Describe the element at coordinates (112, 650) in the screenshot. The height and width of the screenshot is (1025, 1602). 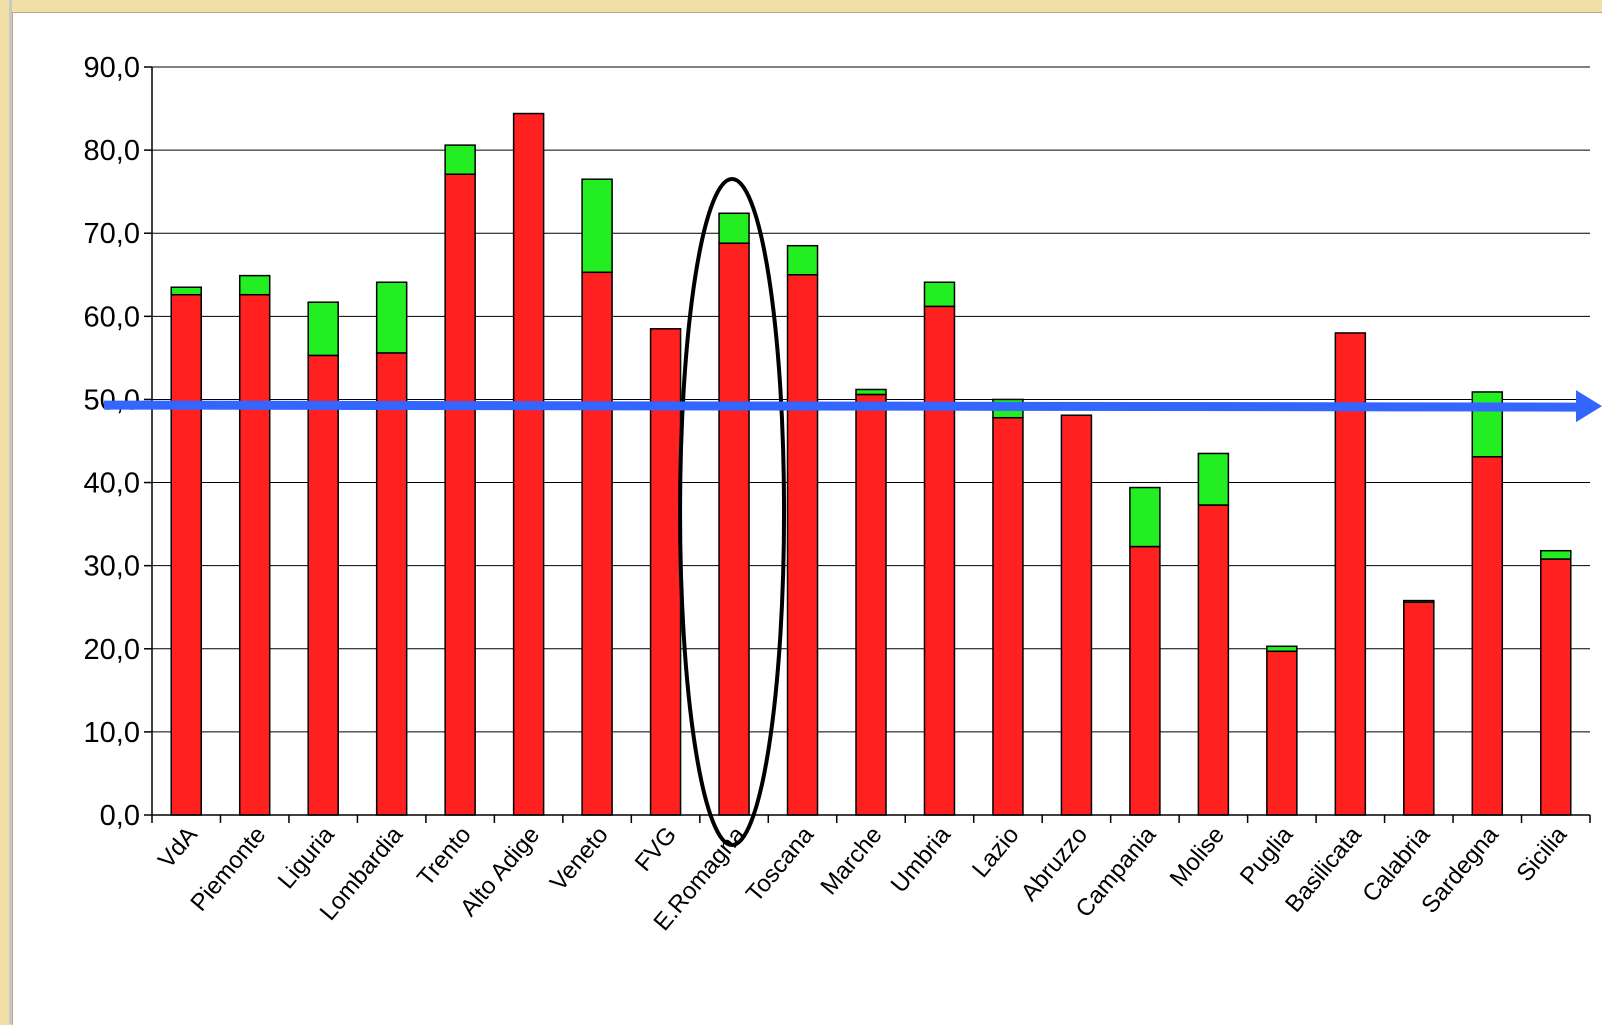
I see `y-tick-label: 20,0` at that location.